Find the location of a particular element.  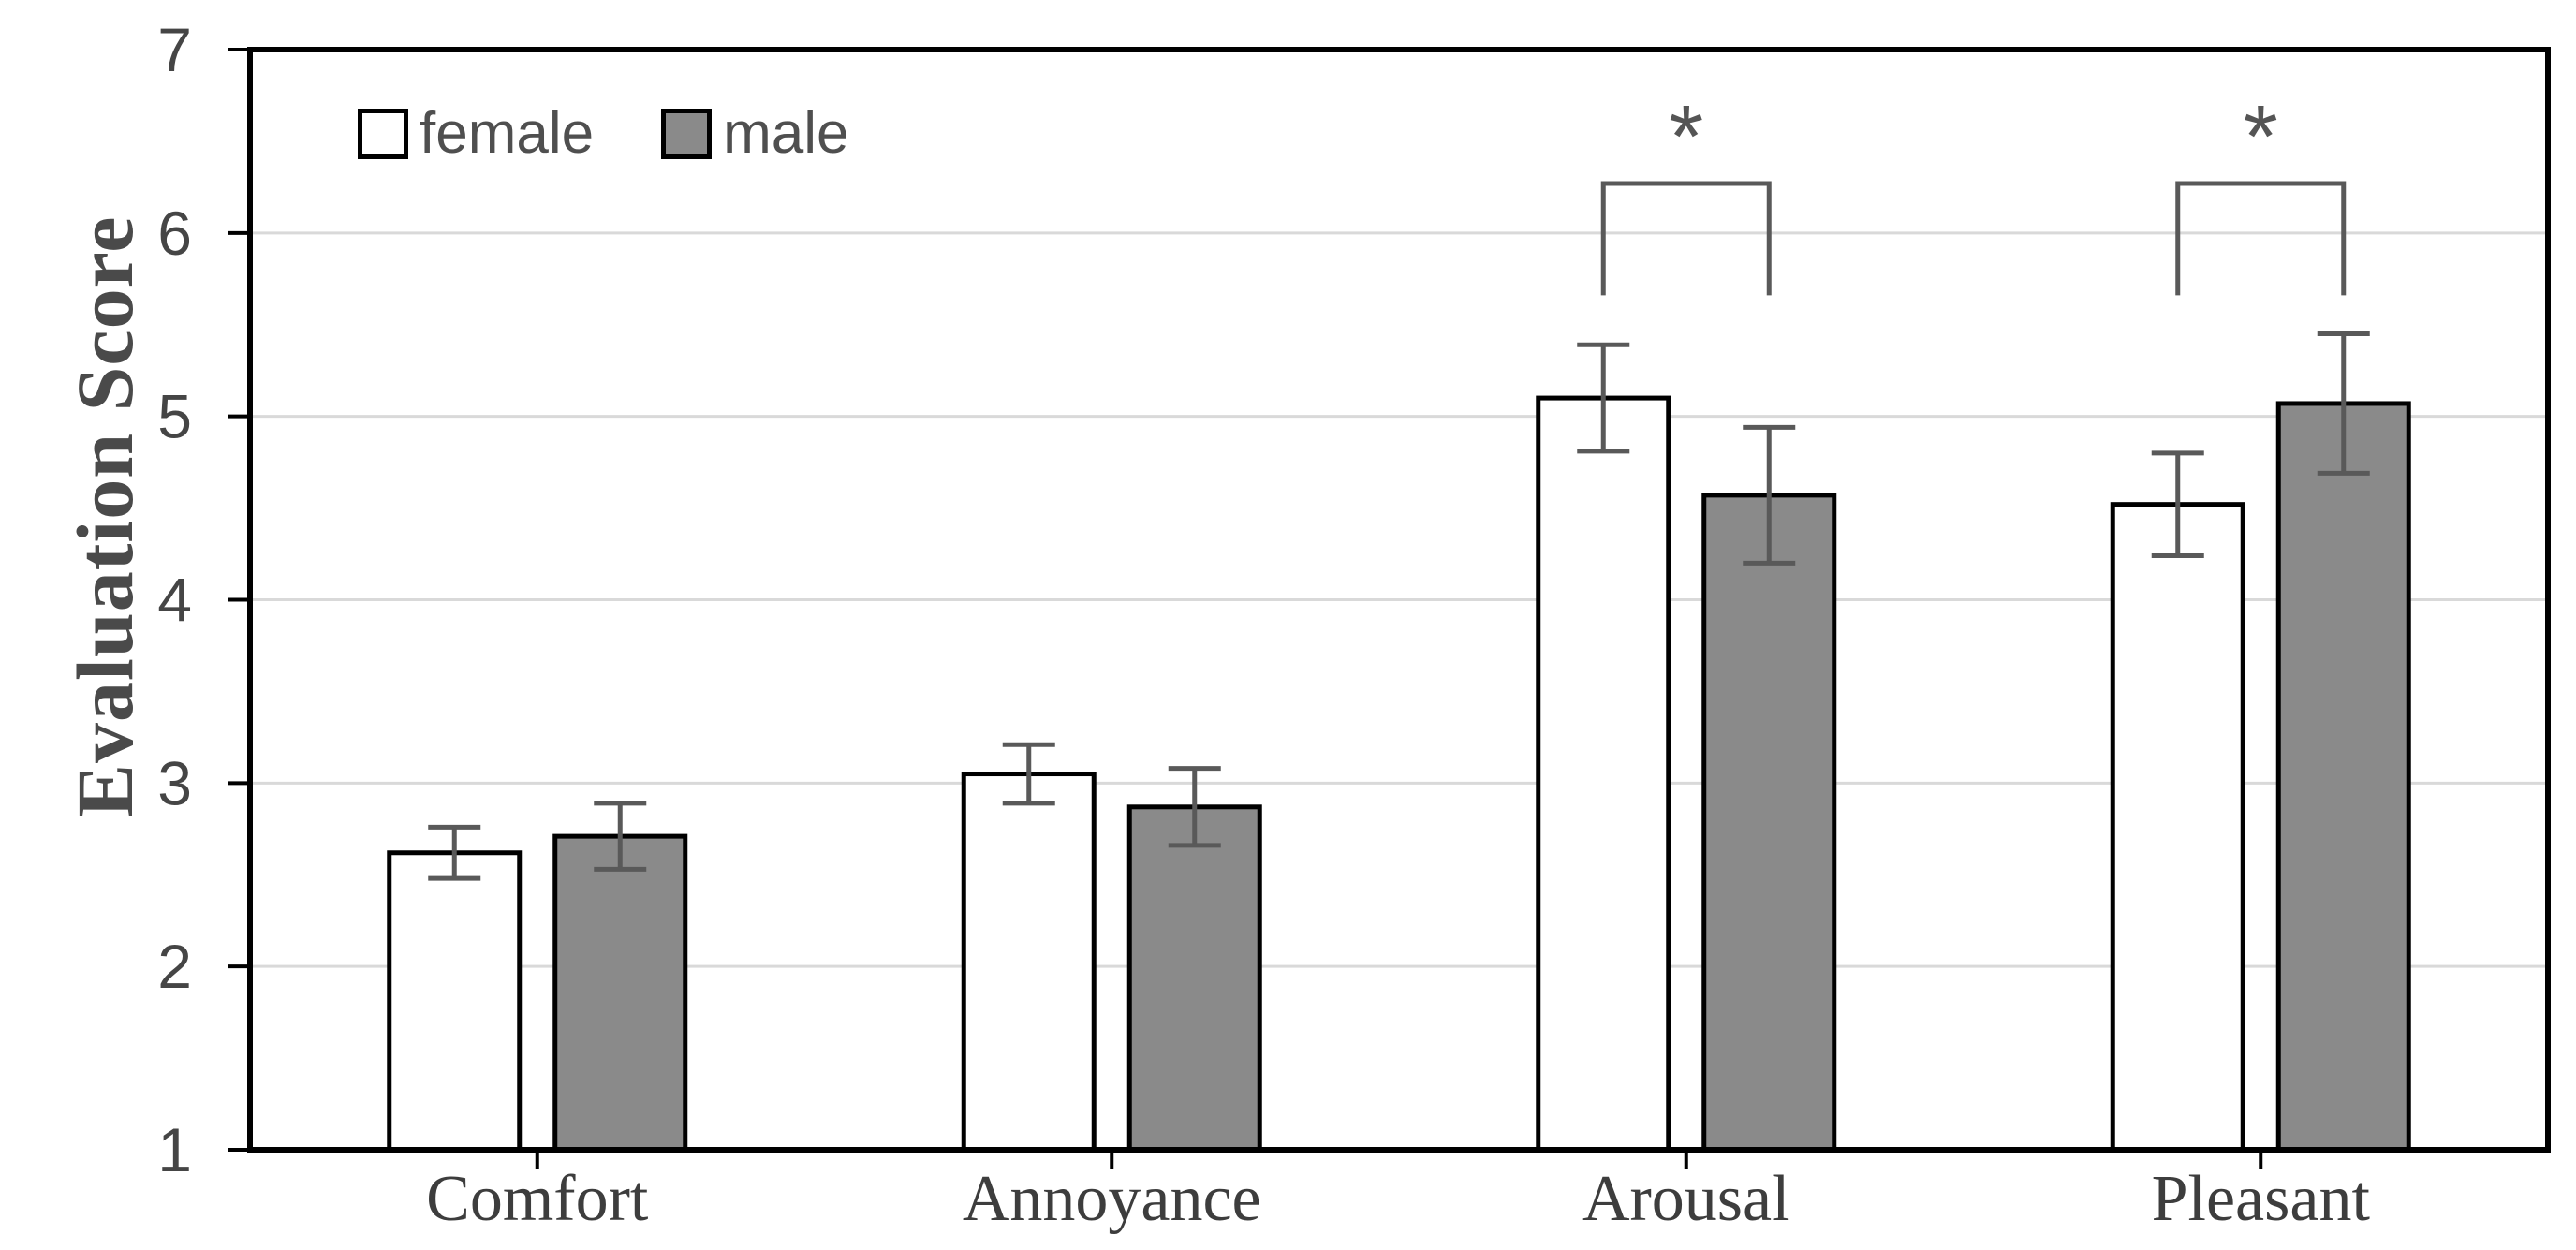

category-label-pleasant: Pleasant is located at coordinates (2261, 1199).